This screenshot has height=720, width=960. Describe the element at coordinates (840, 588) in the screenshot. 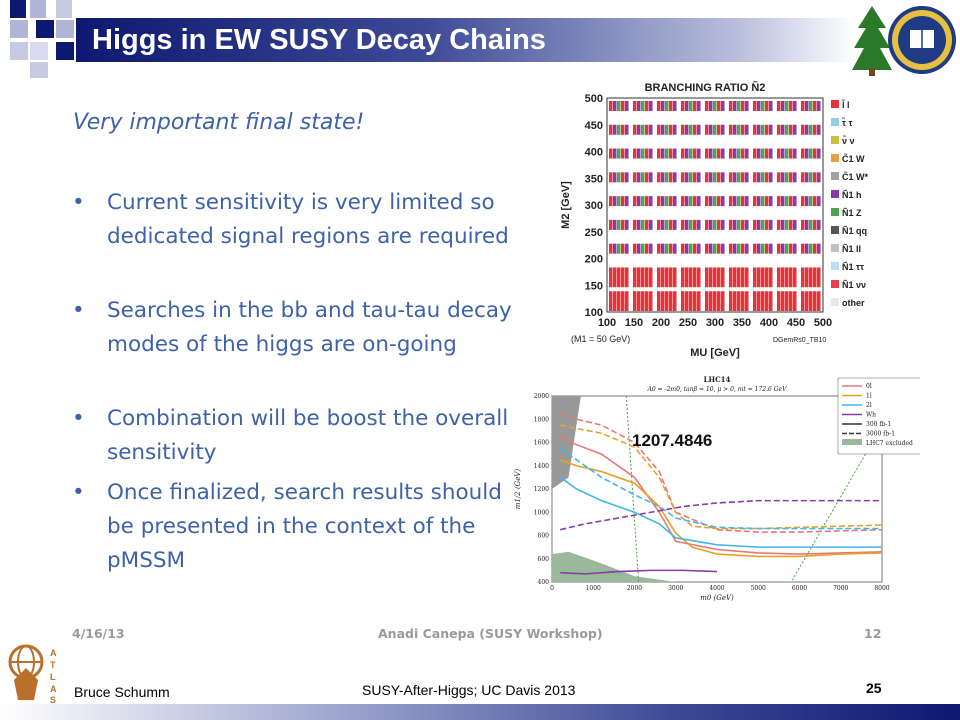

I see `x-tick-label: 7000` at that location.